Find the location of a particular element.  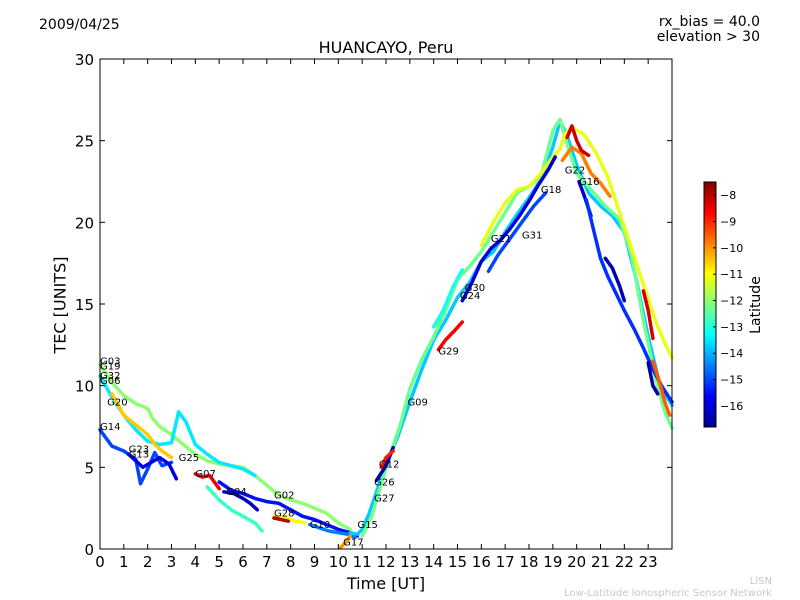

satellite-label: G09 is located at coordinates (417, 402).